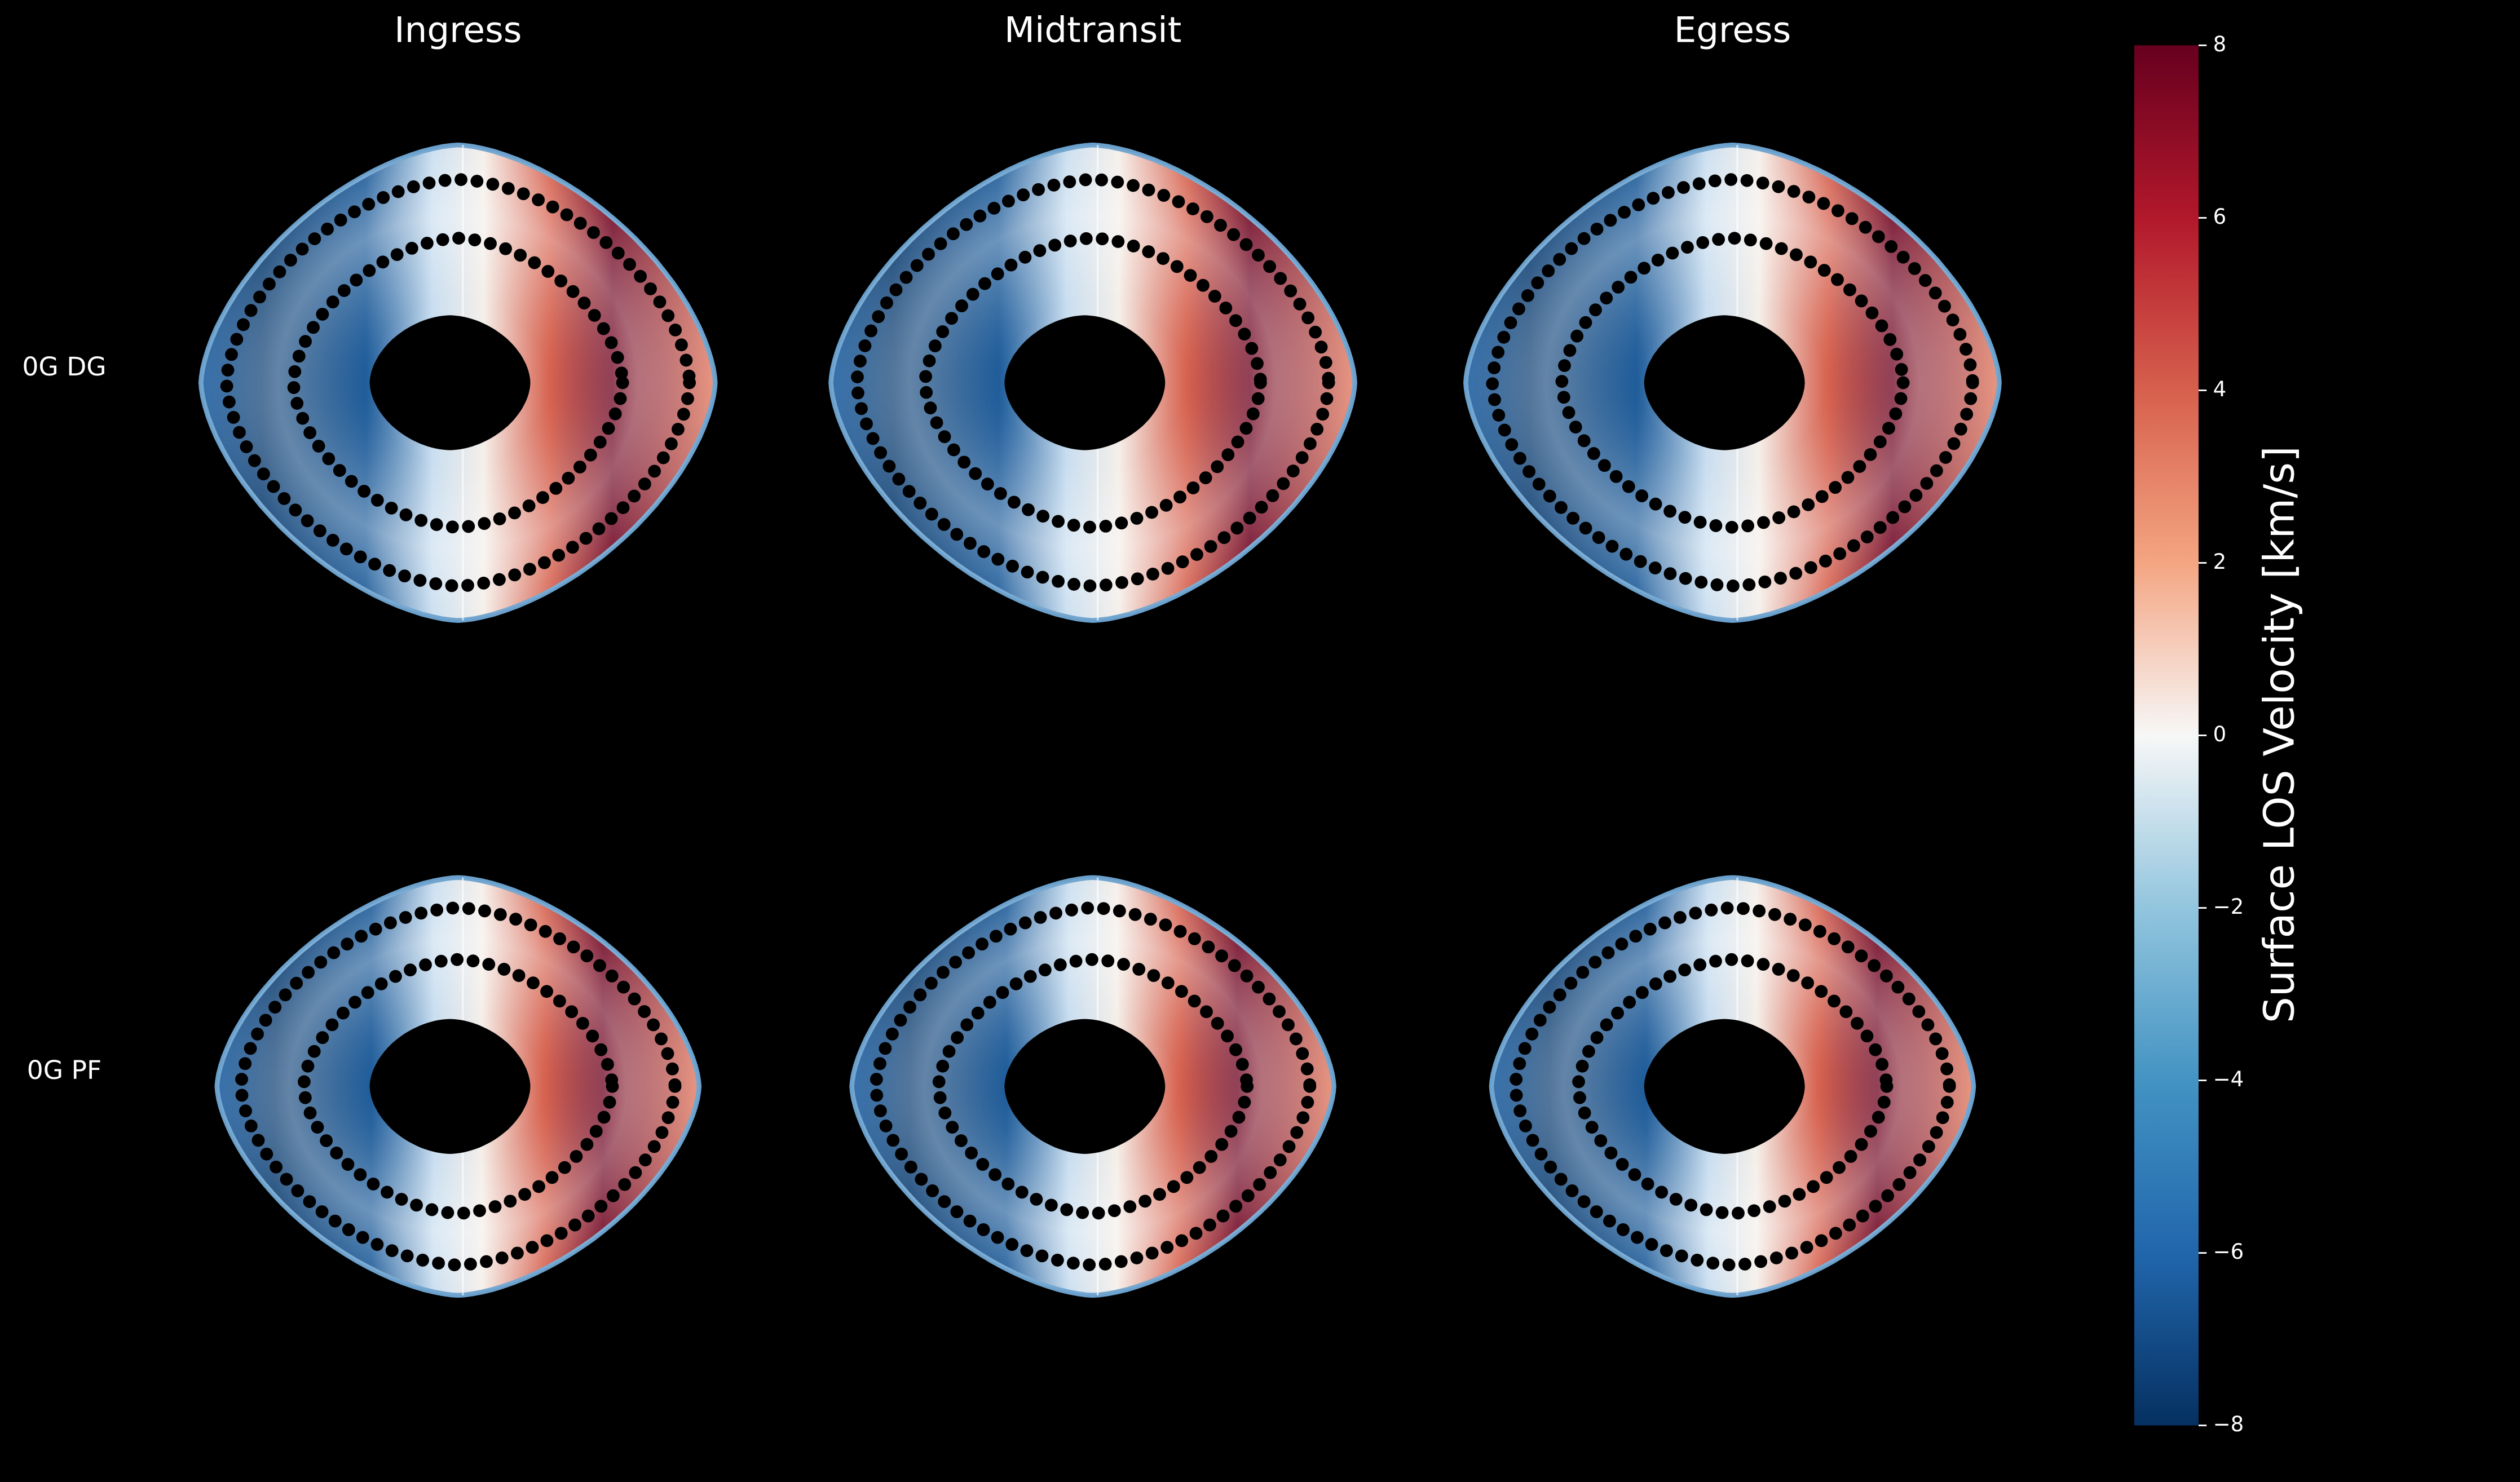  I want to click on column-title: Ingress, so click(458, 30).